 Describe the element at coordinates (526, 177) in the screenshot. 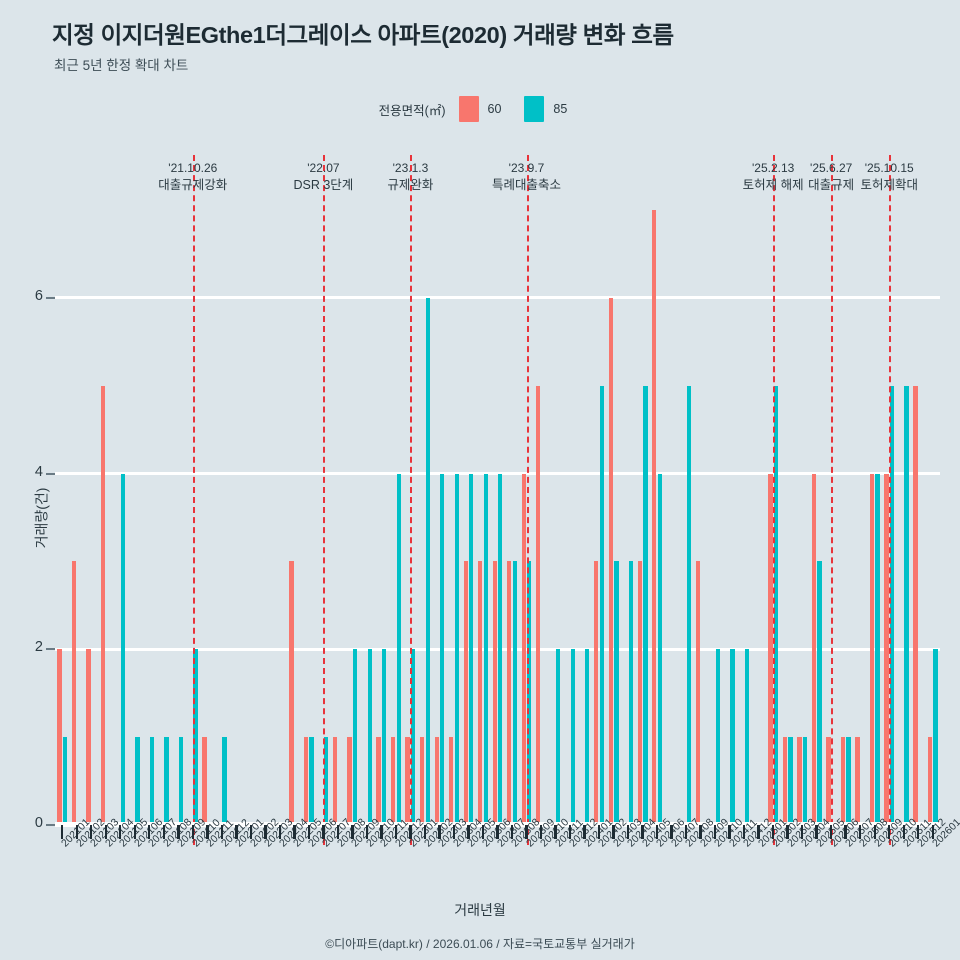

I see `event-label: '23.9.7 특례대출축소` at that location.